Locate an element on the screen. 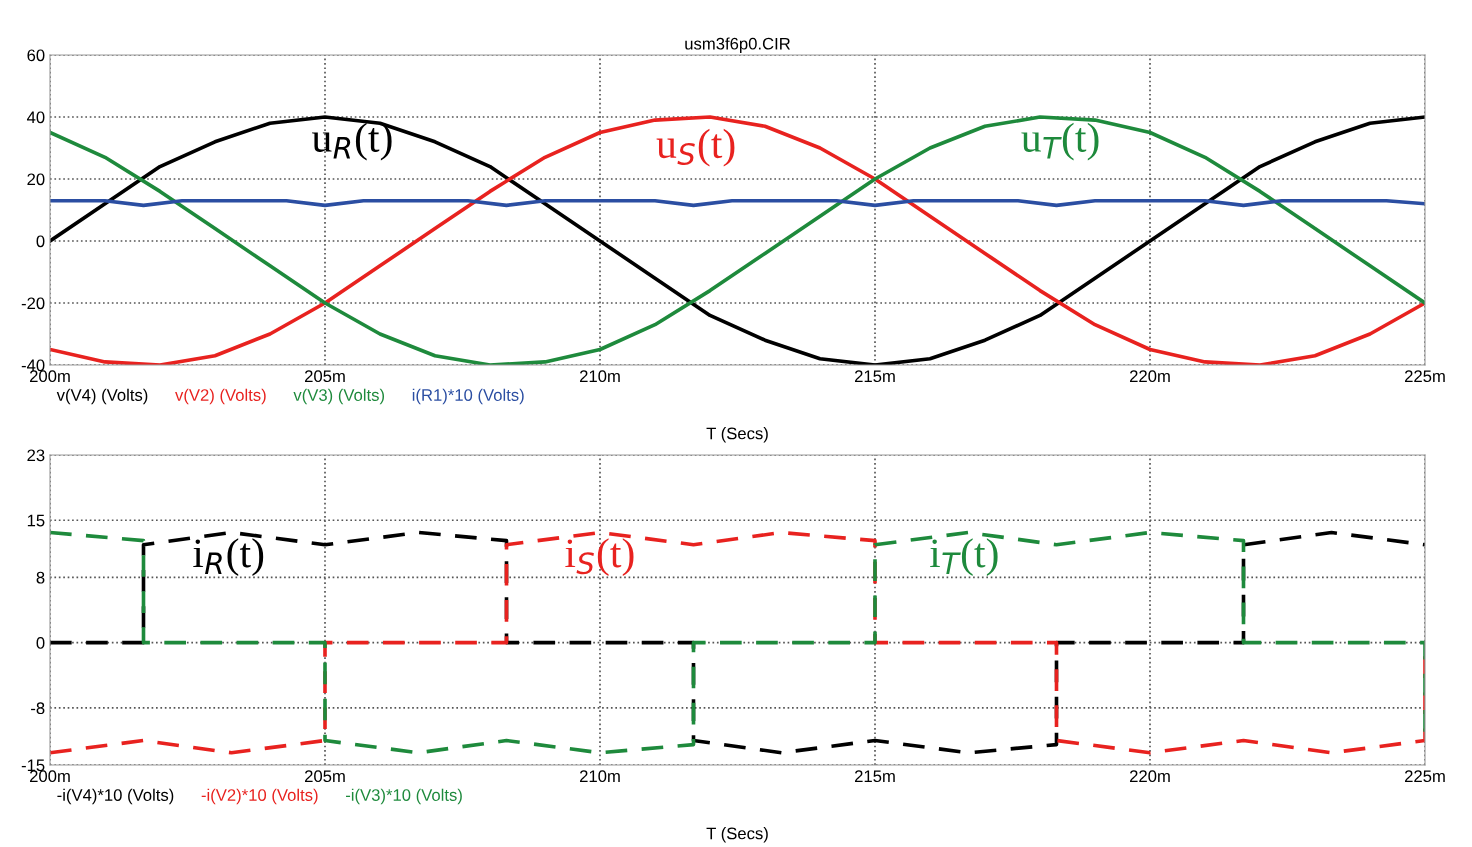  text: v(V4) (Volts) is located at coordinates (102, 396).